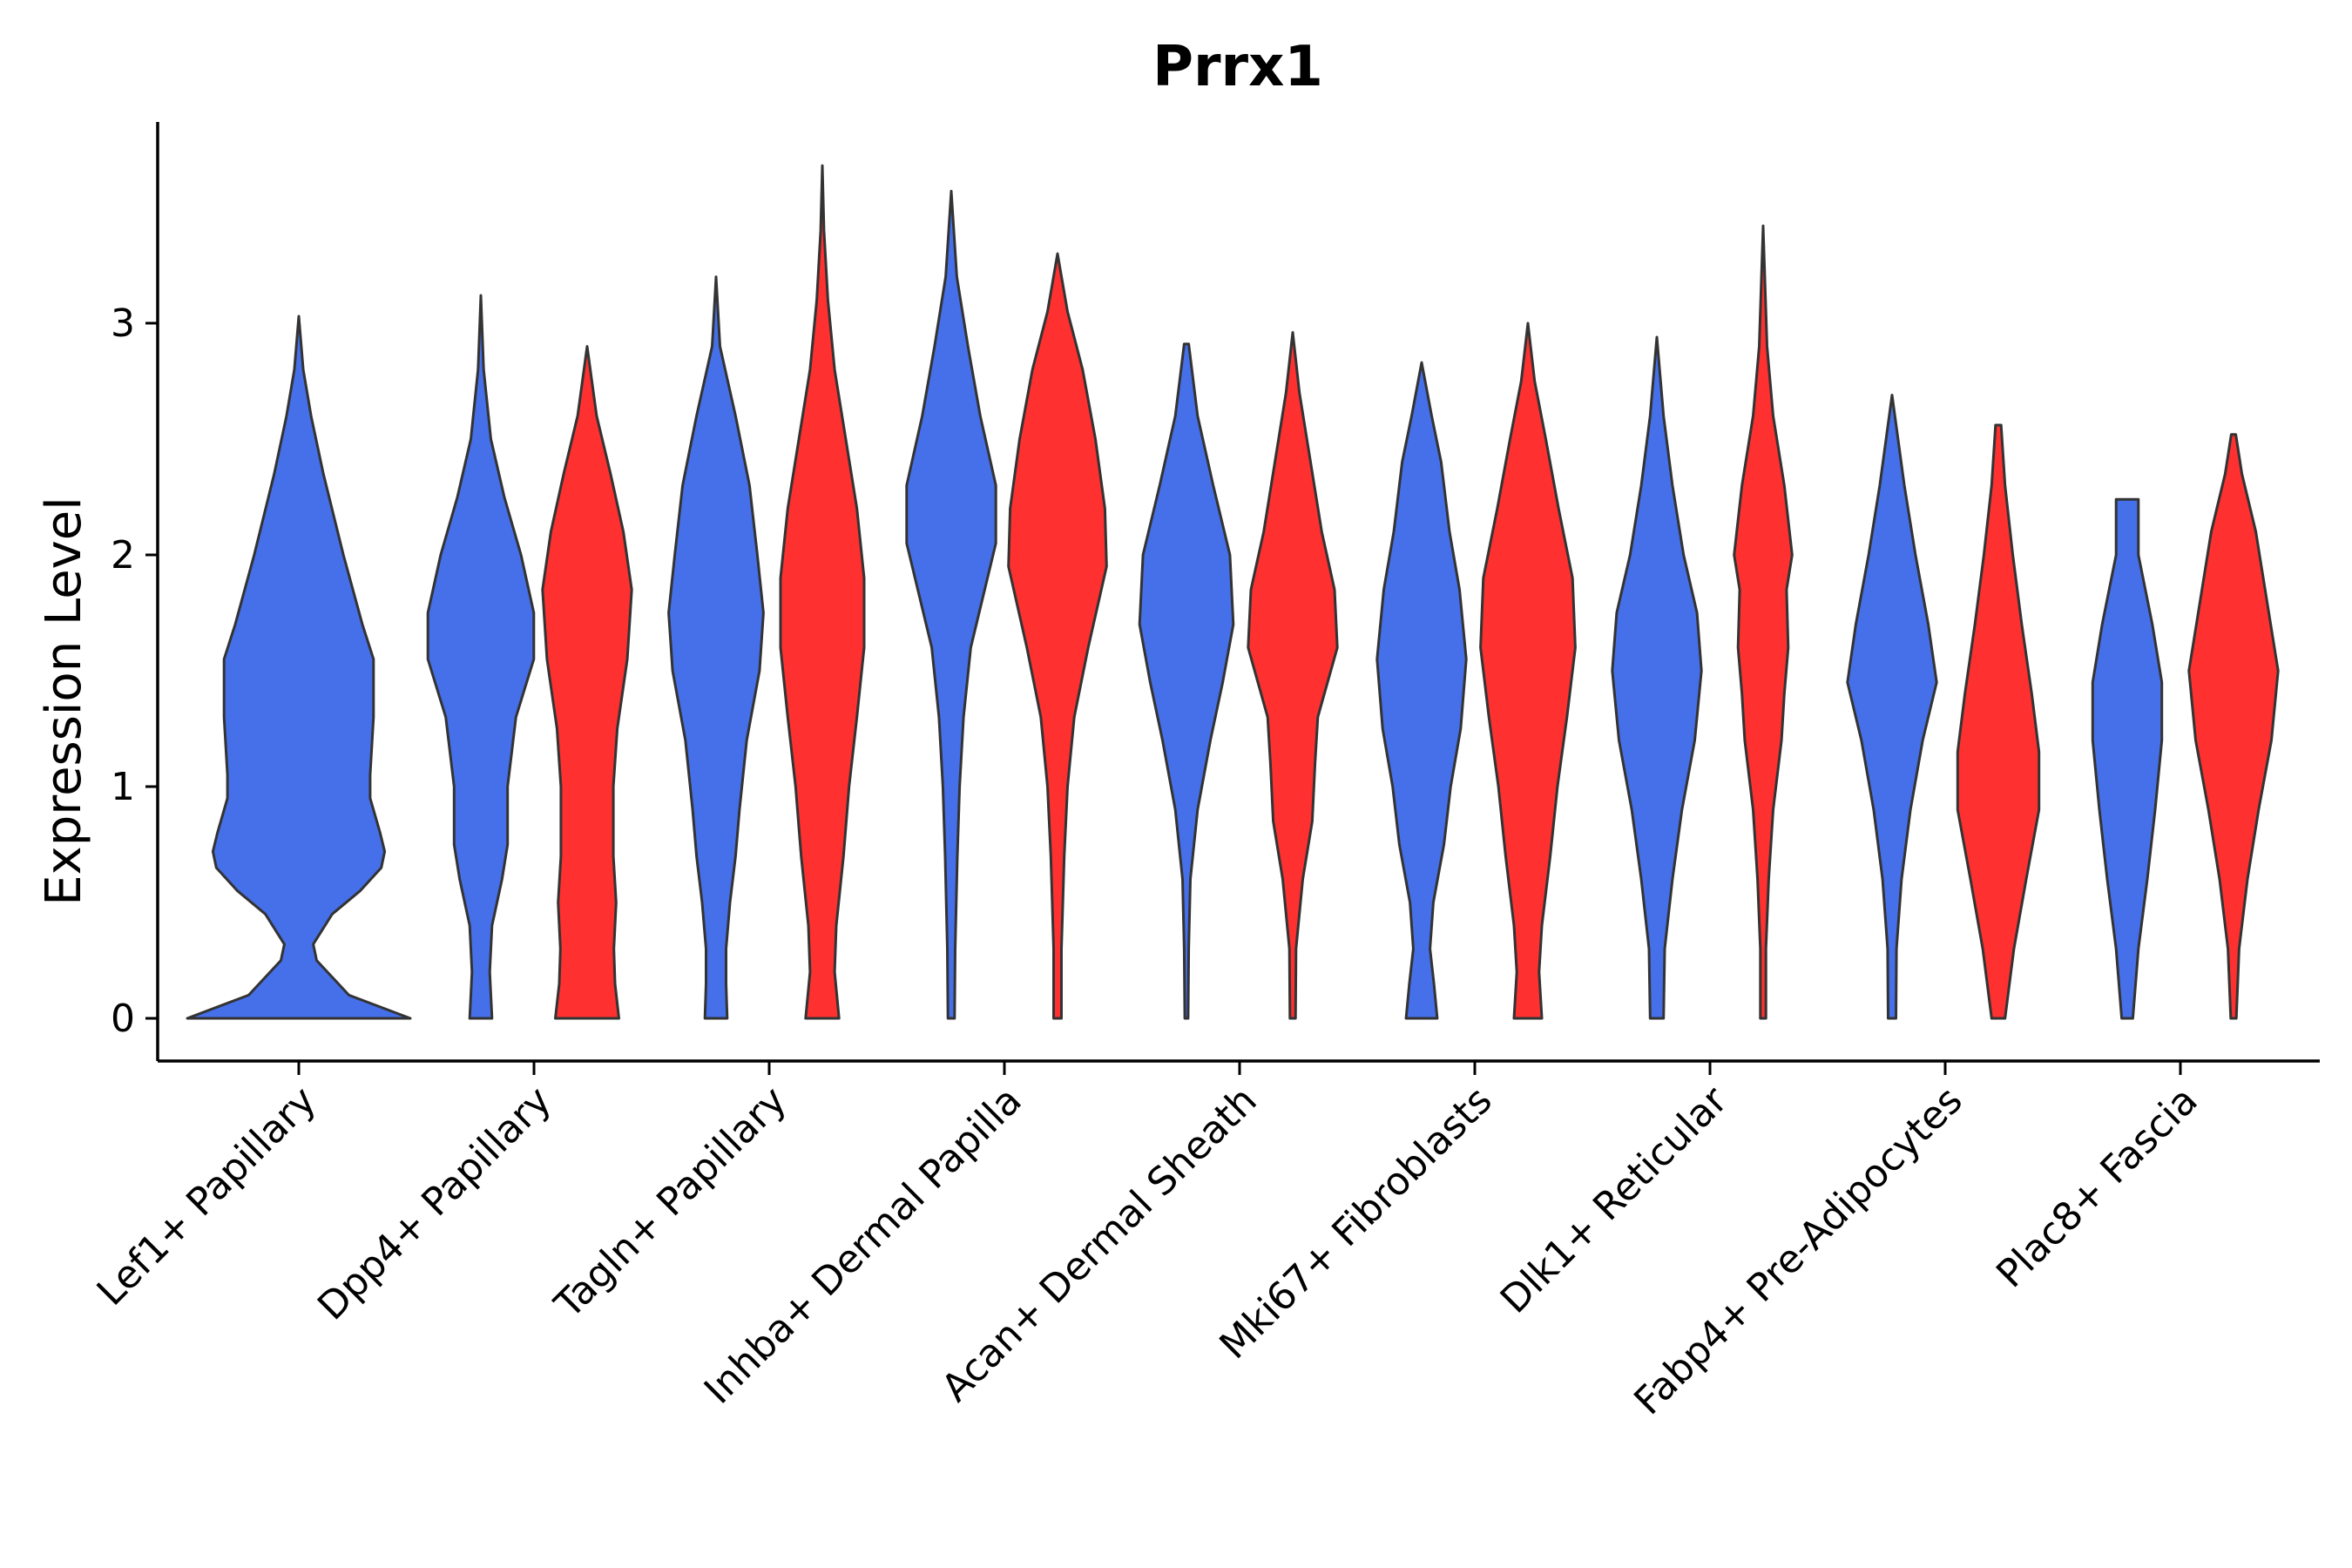  Describe the element at coordinates (670, 1203) in the screenshot. I see `x-tick-label: Tagln+ Papillary` at that location.